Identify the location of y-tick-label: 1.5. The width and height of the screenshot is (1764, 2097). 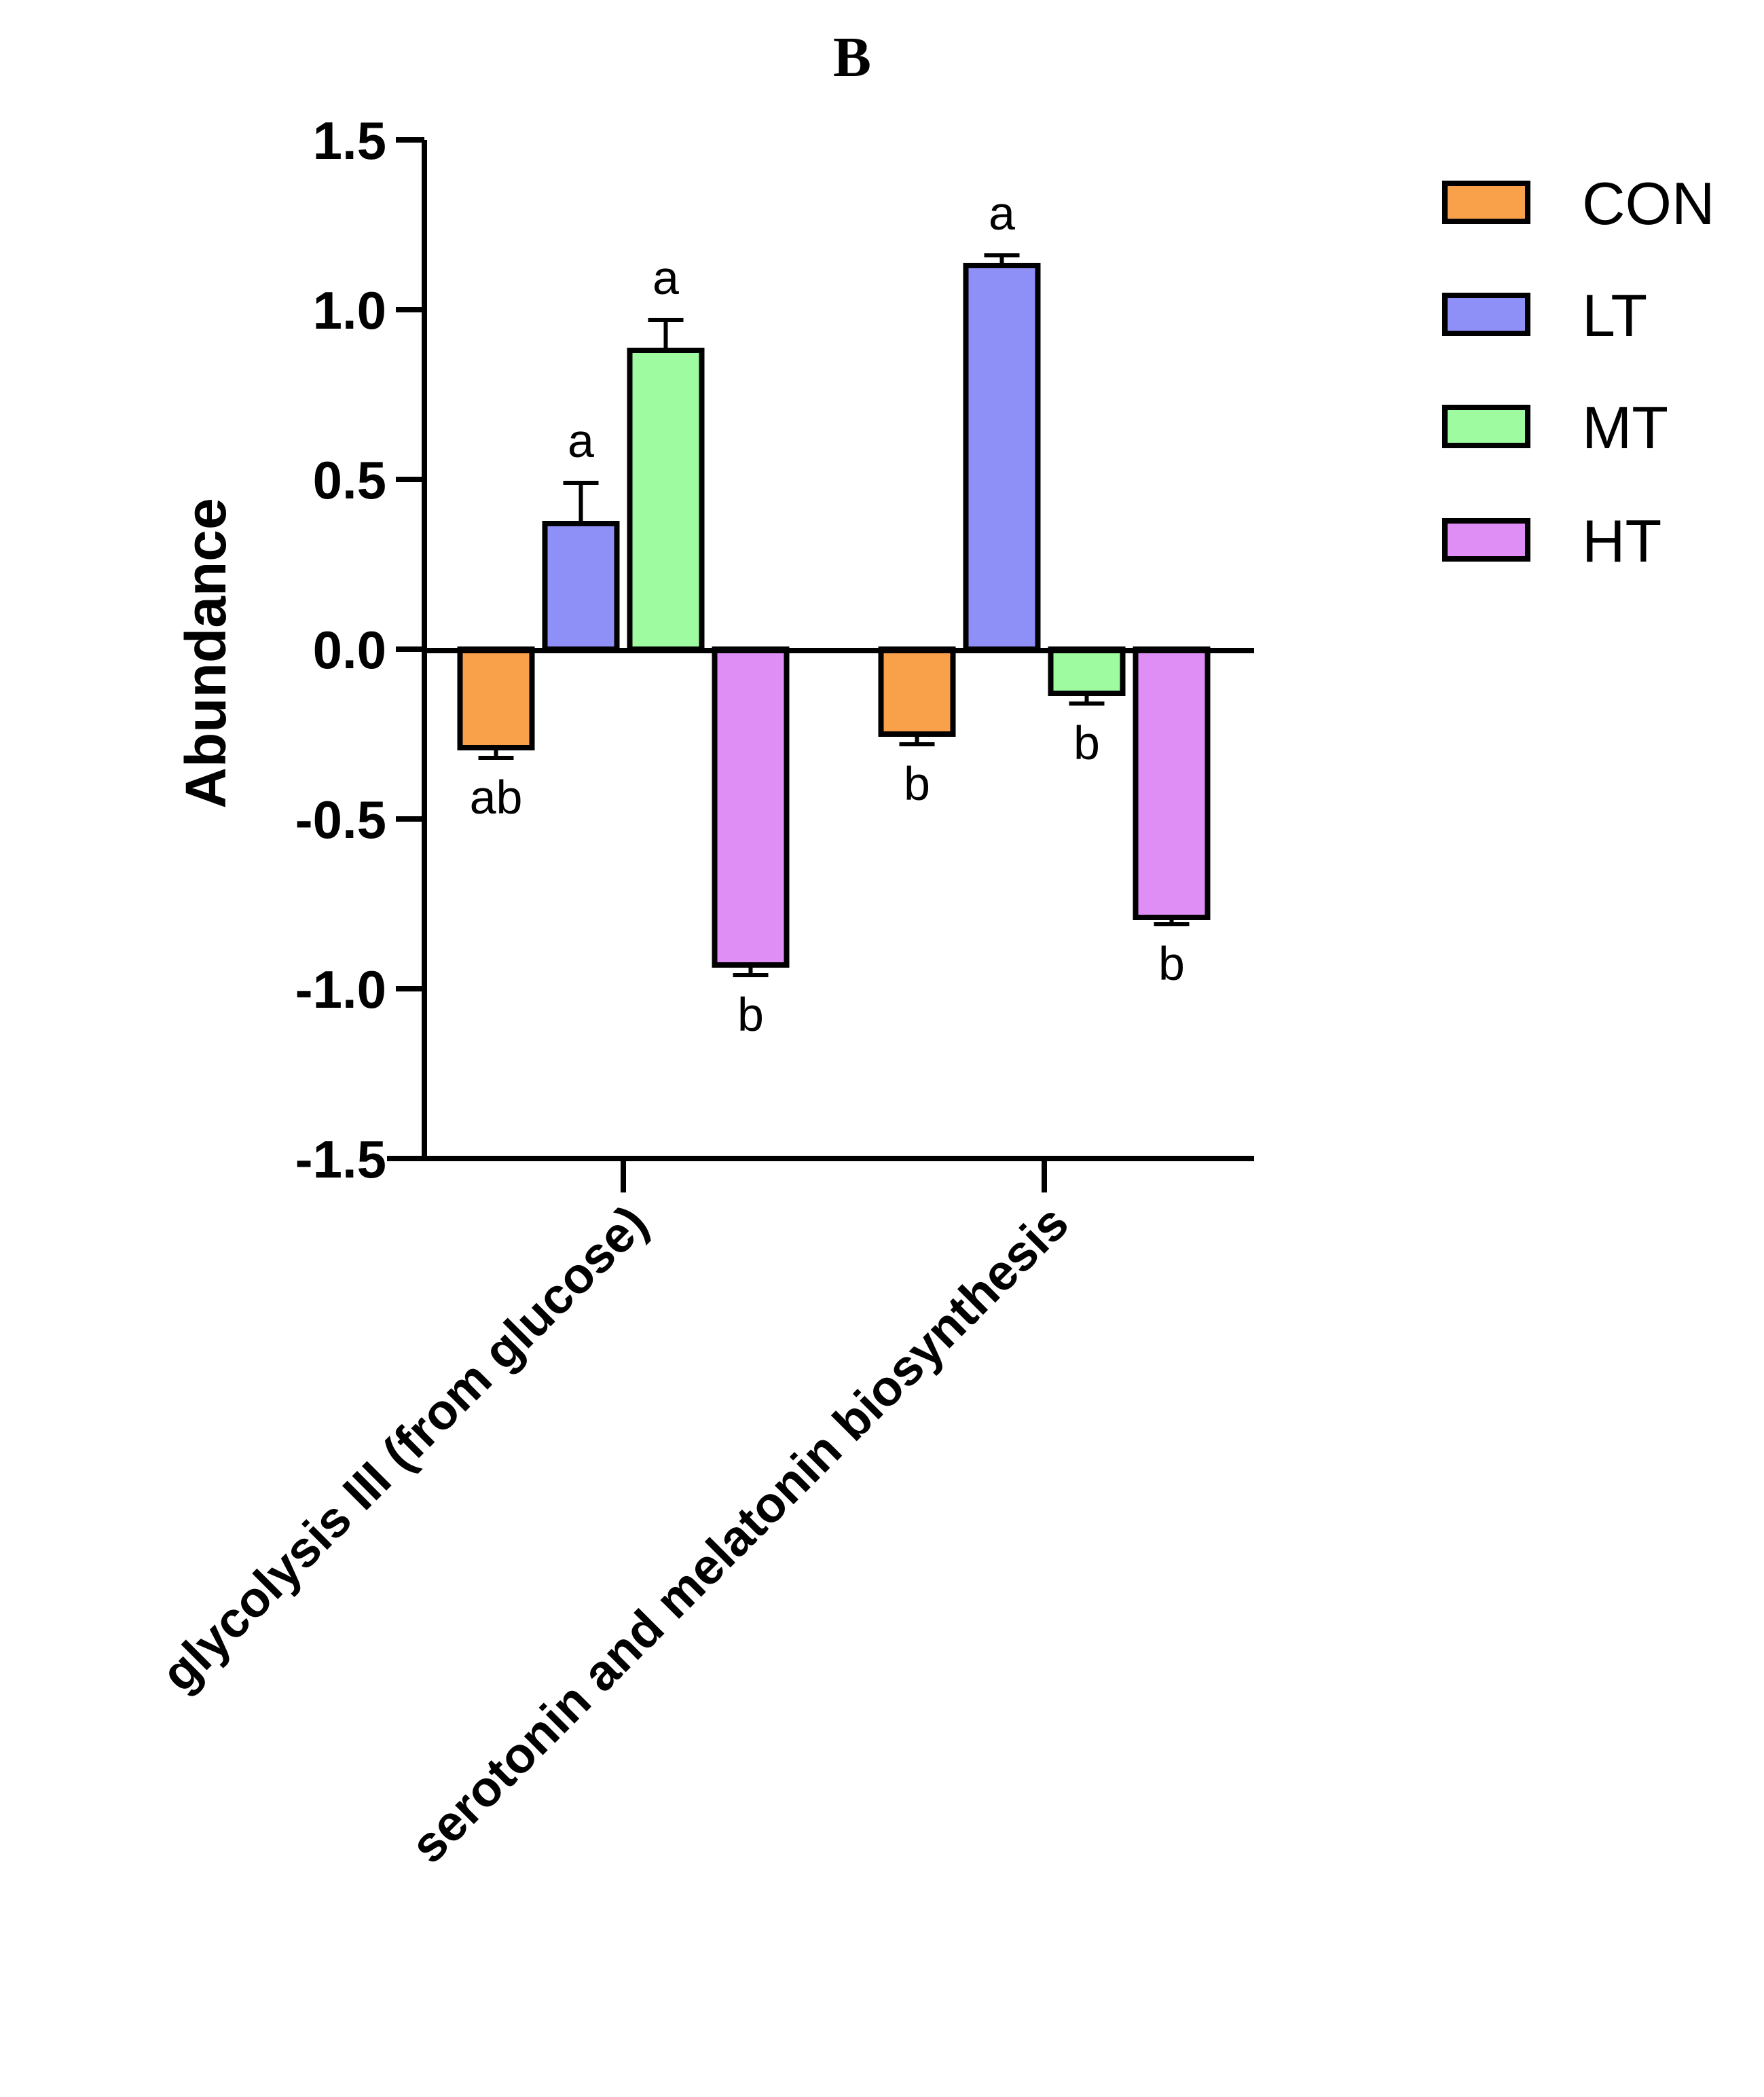
(349, 140).